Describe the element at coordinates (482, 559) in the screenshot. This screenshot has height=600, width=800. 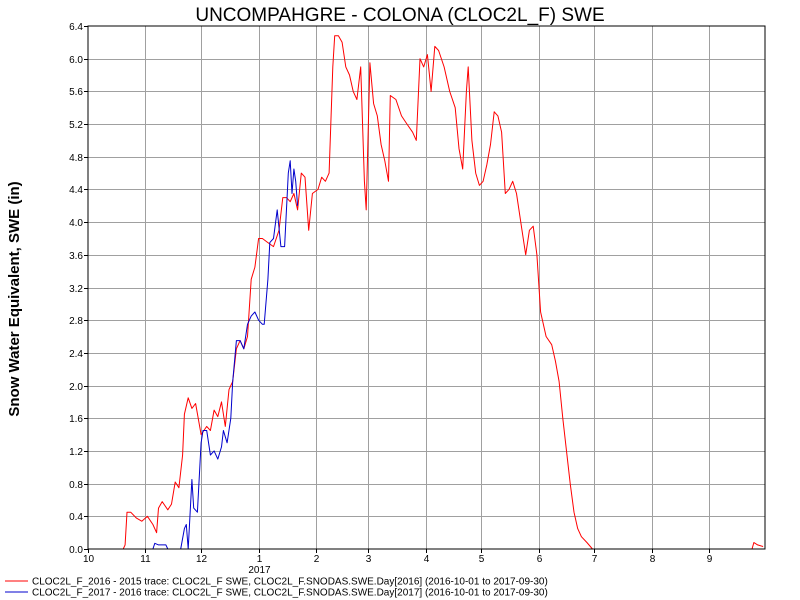
I see `x-tick-label: 5` at that location.